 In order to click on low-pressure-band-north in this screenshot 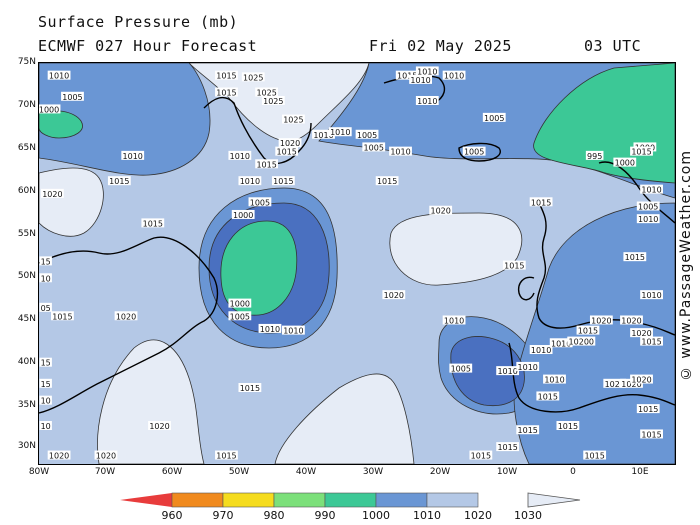, I will do `click(125, 119)`.